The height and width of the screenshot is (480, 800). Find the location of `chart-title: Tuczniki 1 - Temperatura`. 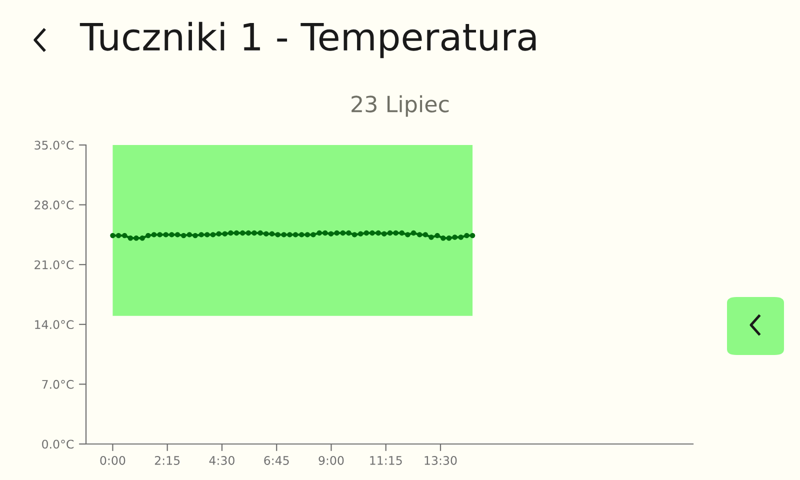

chart-title: Tuczniki 1 - Temperatura is located at coordinates (308, 40).